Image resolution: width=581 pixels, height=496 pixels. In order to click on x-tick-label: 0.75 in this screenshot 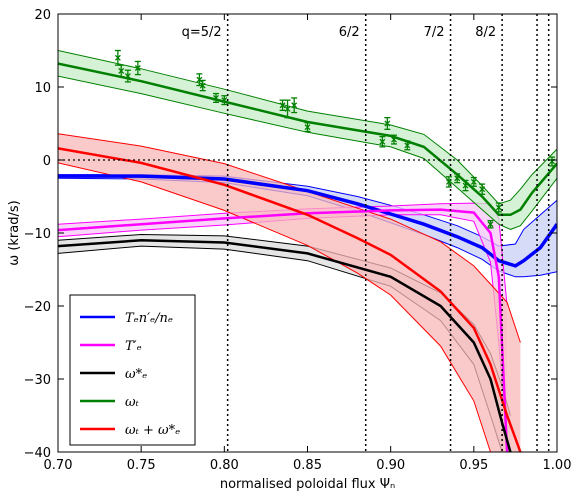, I will do `click(141, 465)`.